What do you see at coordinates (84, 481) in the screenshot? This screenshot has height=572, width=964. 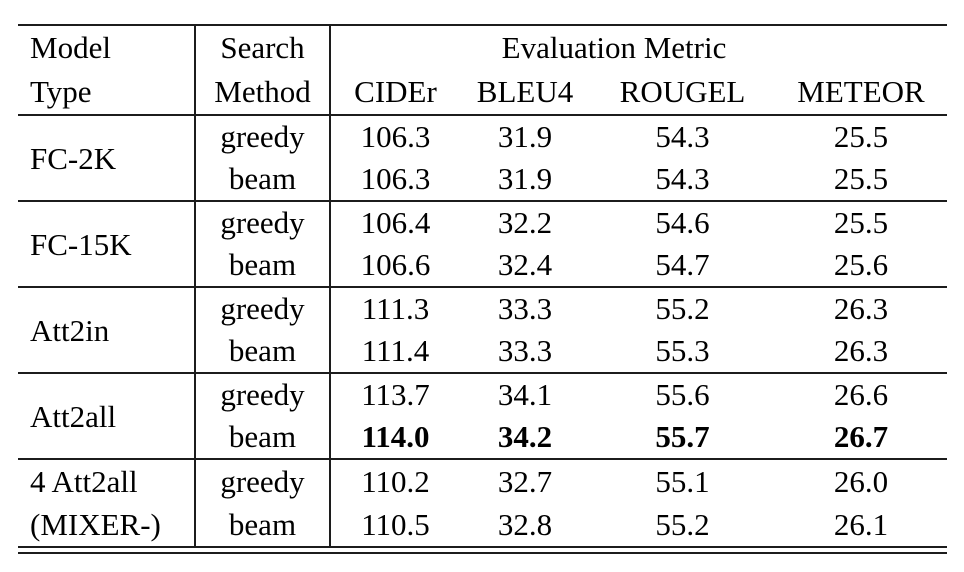 I see `model-label: 4 Att2all` at bounding box center [84, 481].